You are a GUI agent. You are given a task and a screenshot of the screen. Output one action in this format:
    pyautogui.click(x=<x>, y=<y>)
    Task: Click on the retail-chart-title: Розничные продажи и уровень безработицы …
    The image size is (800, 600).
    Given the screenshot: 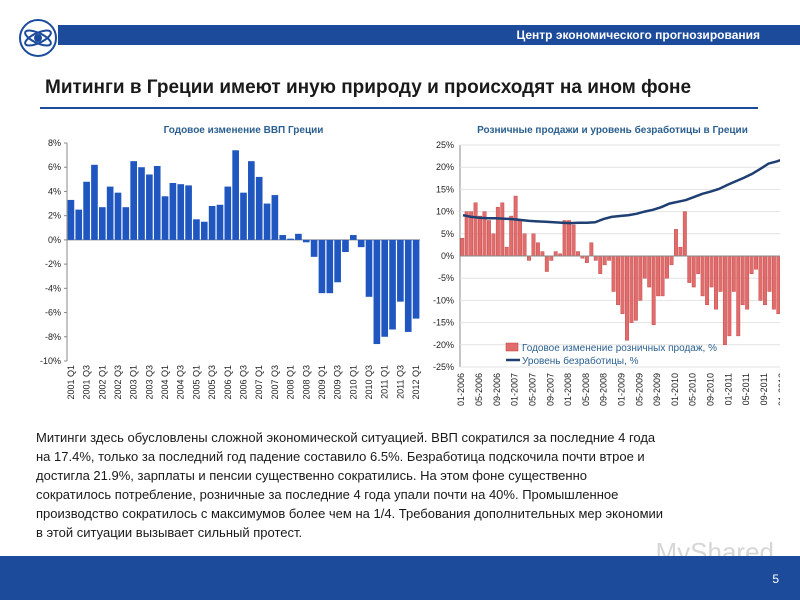 What is the action you would take?
    pyautogui.click(x=612, y=130)
    